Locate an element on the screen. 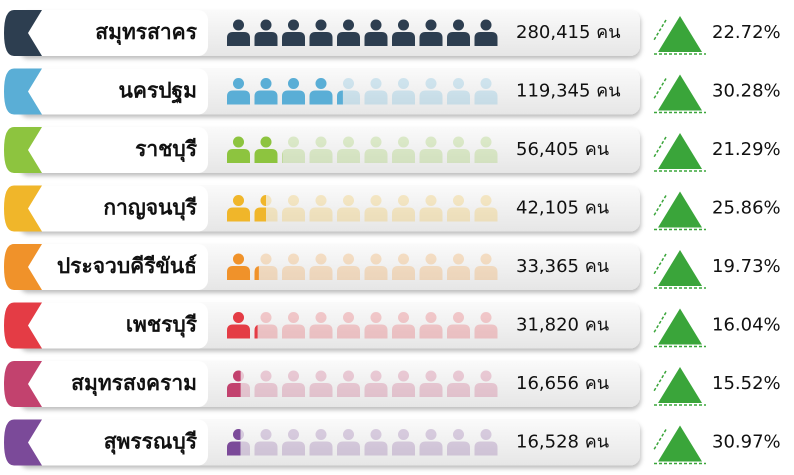  row: ประจวบคีรีขันธ์ 33,365 คน 19.73% is located at coordinates (392, 267).